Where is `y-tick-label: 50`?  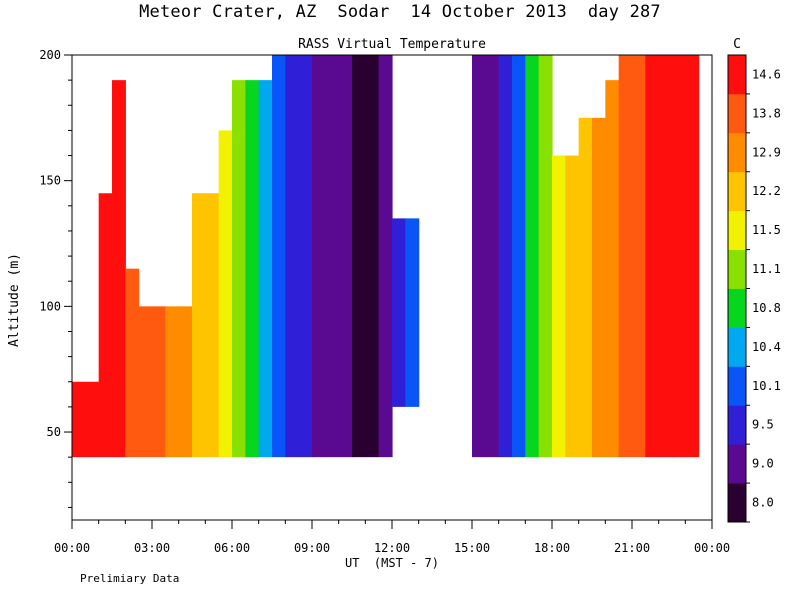
y-tick-label: 50 is located at coordinates (54, 432).